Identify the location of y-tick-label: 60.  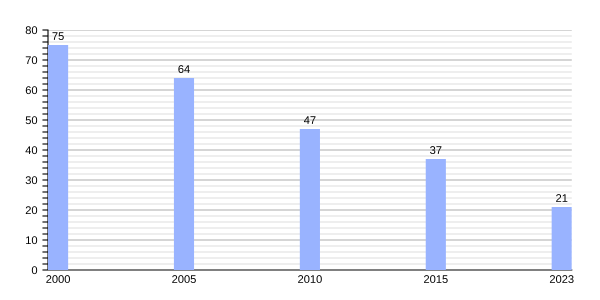
(32, 90).